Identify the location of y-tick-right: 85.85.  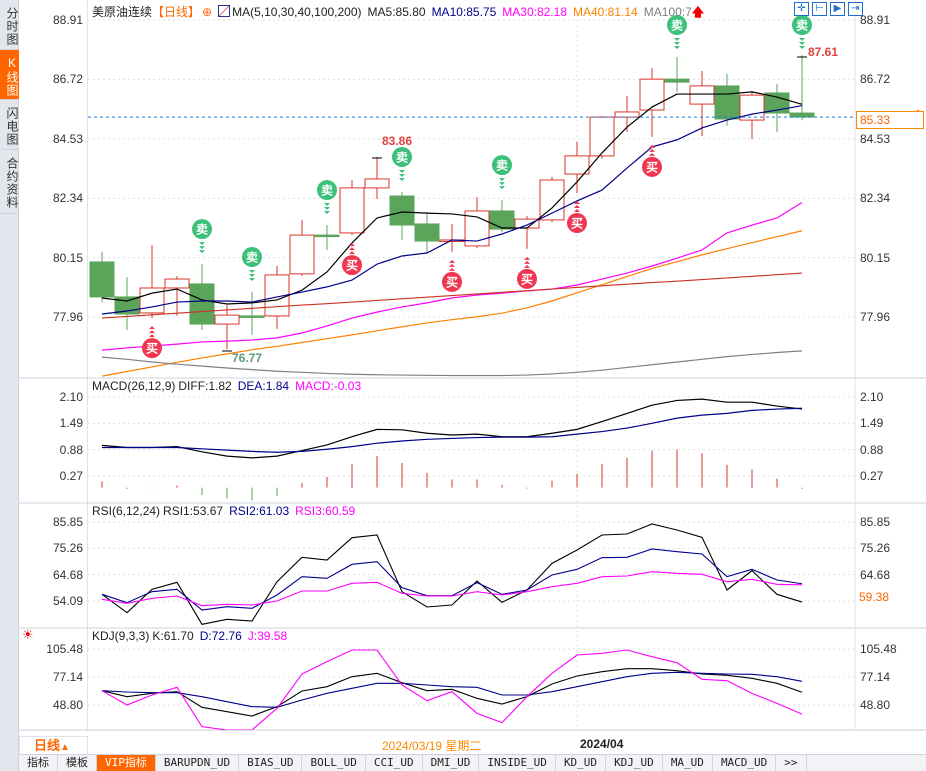
(875, 522).